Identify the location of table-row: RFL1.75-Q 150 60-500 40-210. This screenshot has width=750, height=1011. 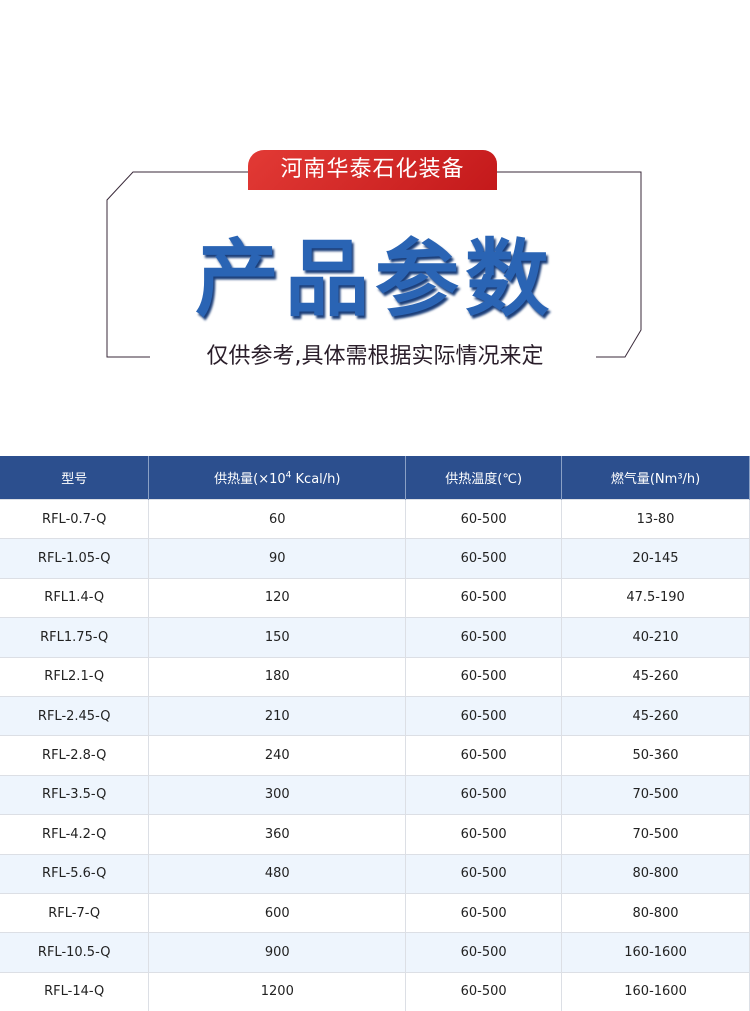
(375, 637).